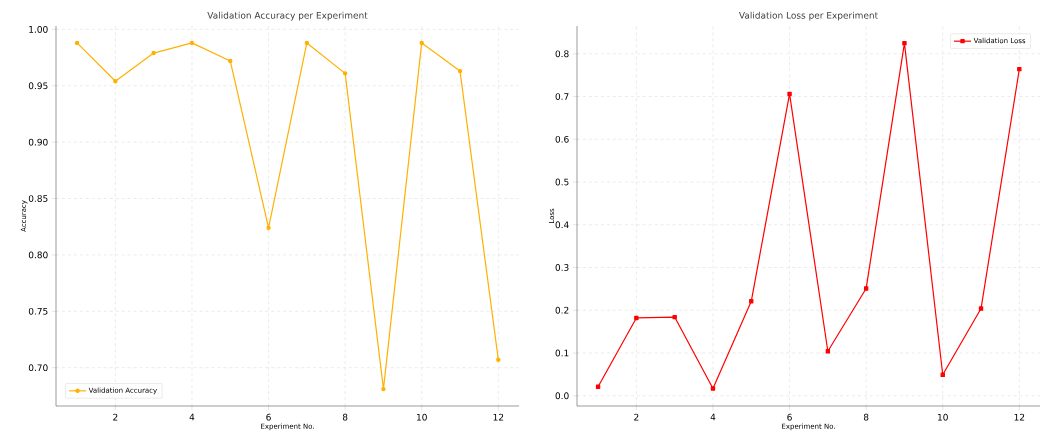  What do you see at coordinates (562, 225) in the screenshot?
I see `y-tick-label: 0.4` at bounding box center [562, 225].